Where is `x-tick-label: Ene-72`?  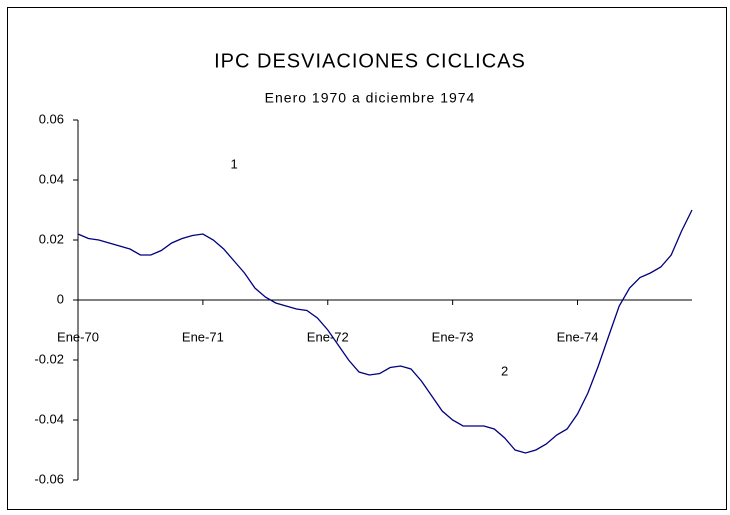 x-tick-label: Ene-72 is located at coordinates (328, 336).